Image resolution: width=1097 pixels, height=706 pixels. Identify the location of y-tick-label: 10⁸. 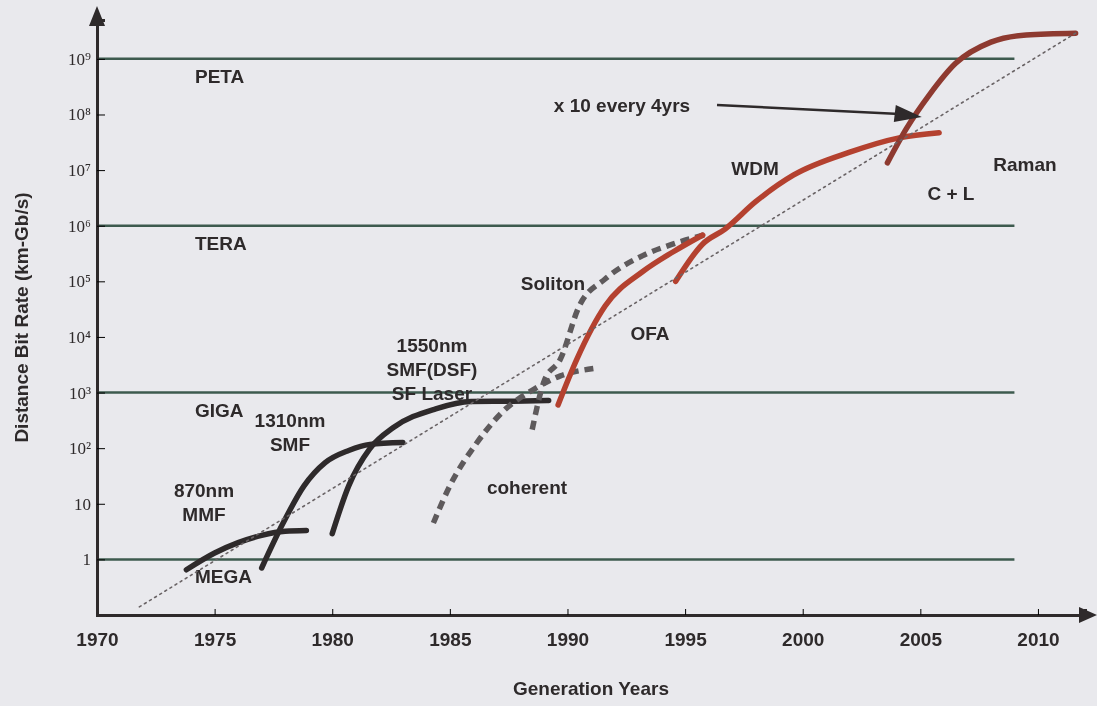
(80, 115).